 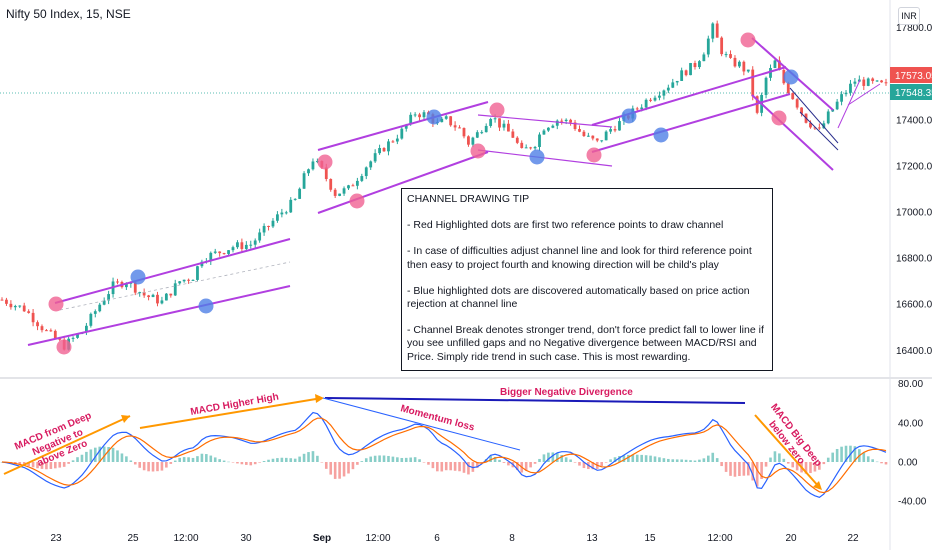 I want to click on macd-line, so click(x=444, y=454).